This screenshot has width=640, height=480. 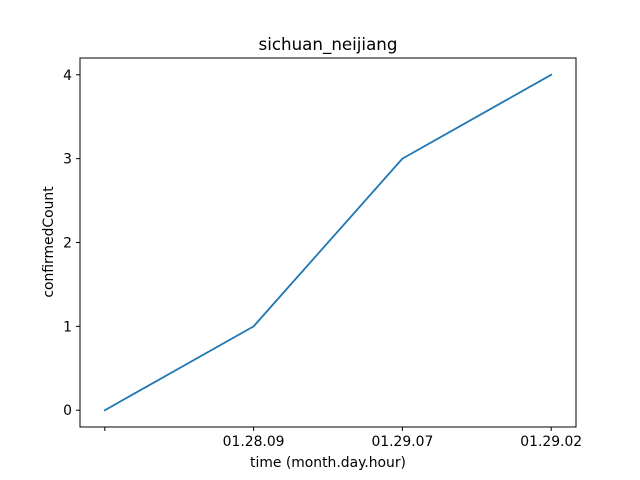 I want to click on x-tick-label: 01.29.07, so click(x=402, y=442).